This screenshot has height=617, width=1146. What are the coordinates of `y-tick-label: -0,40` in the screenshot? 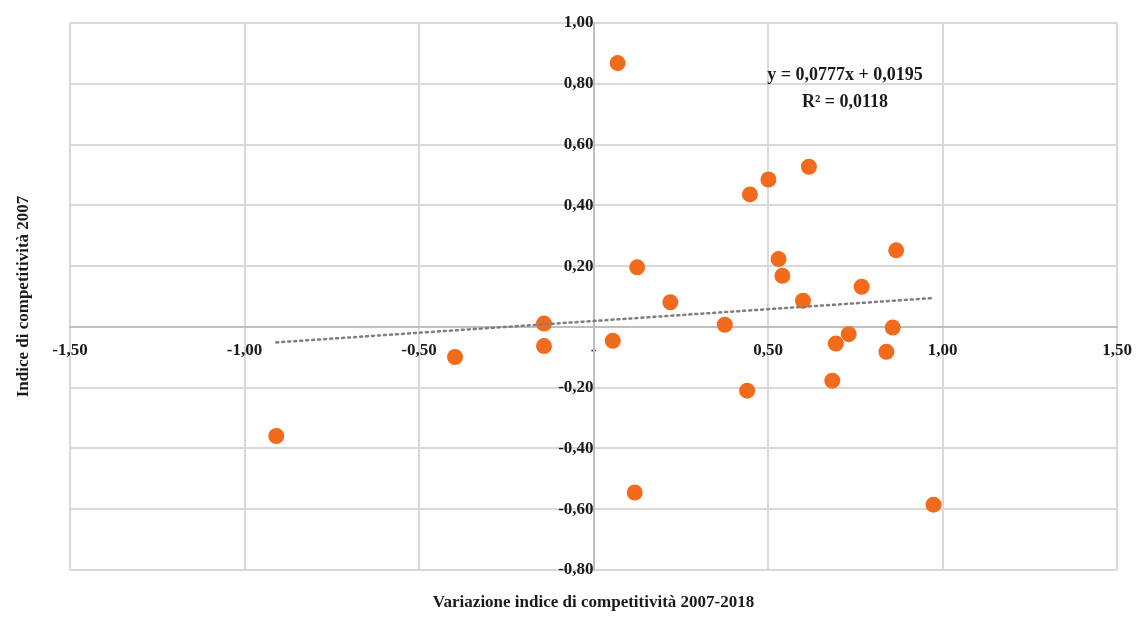 It's located at (576, 447).